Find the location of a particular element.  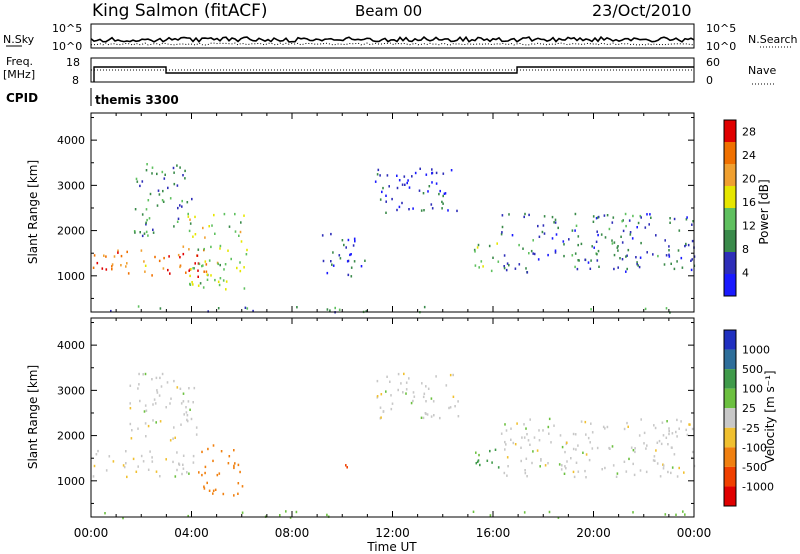

velocity-colorbar-tick: -25 is located at coordinates (751, 428).